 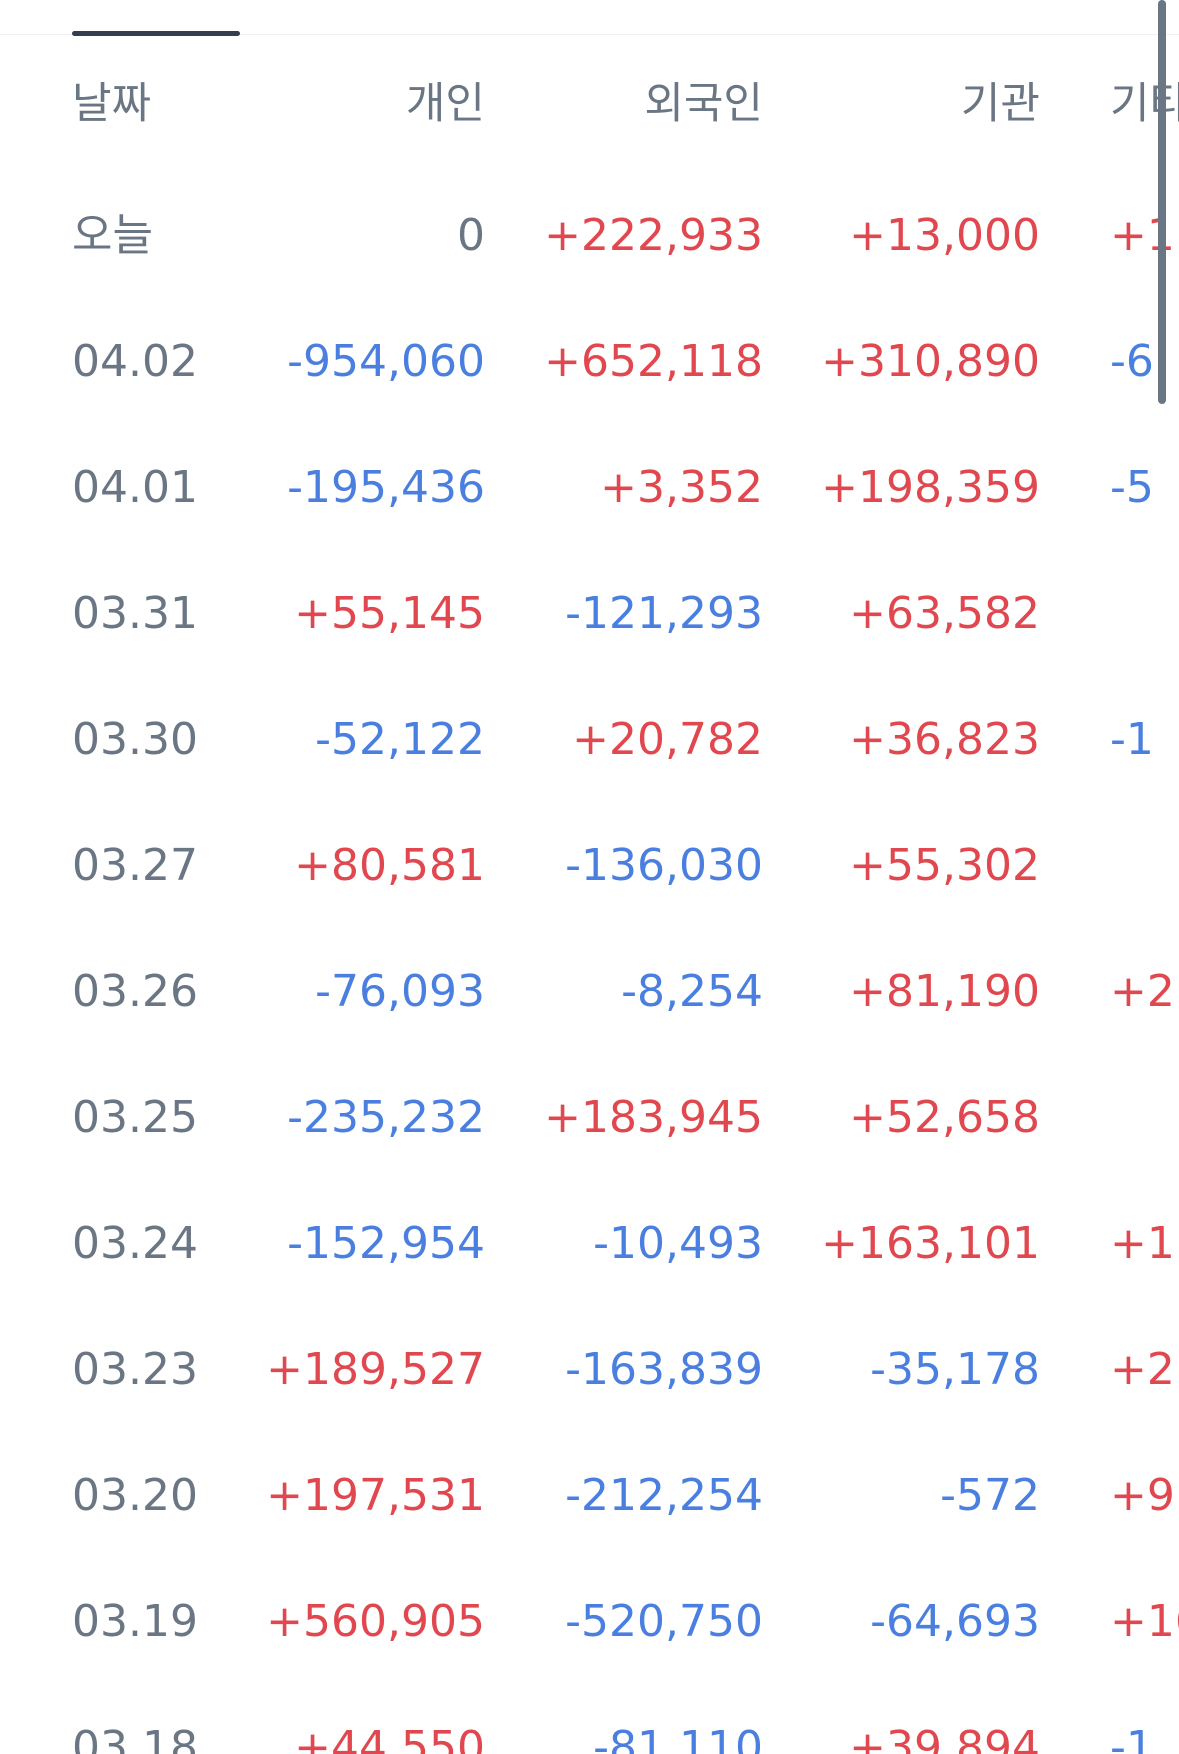 What do you see at coordinates (135, 487) in the screenshot?
I see `cell-date: 04.01` at bounding box center [135, 487].